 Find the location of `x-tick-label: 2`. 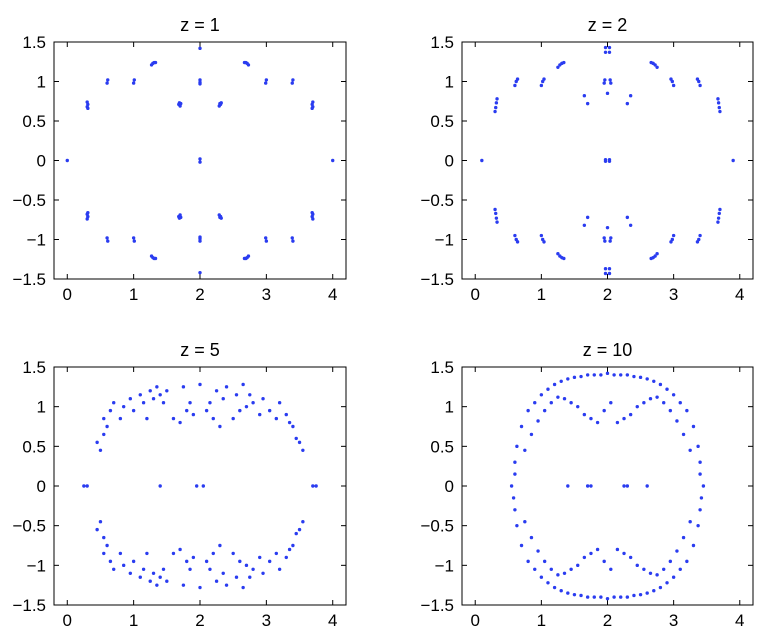

x-tick-label: 2 is located at coordinates (607, 620).